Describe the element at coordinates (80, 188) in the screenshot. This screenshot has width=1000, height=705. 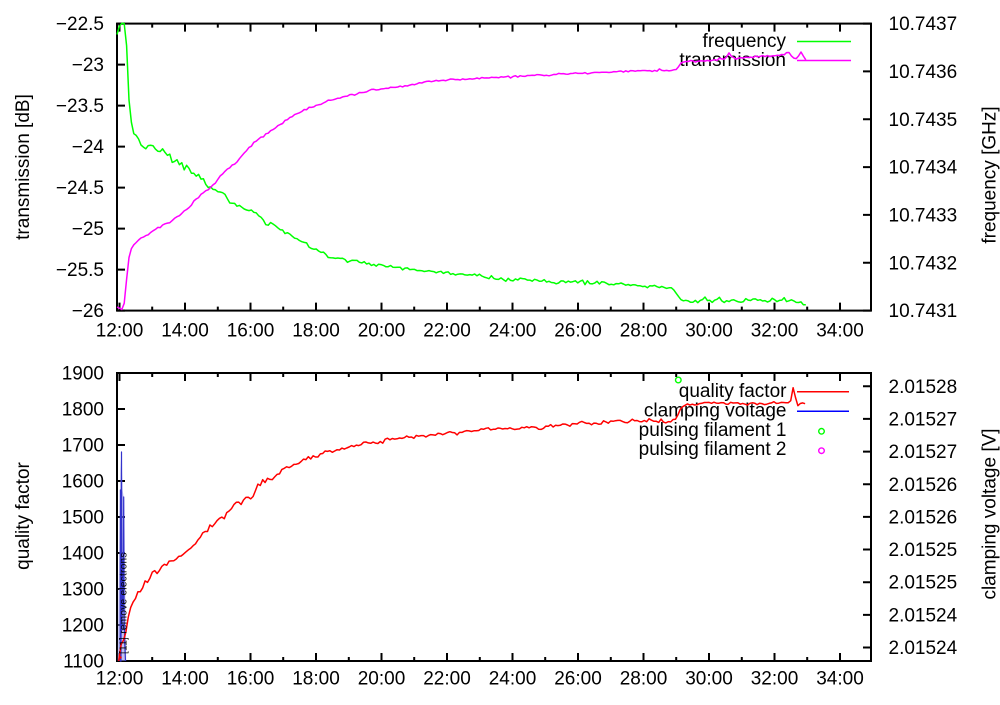
I see `svg-text: −24.5` at that location.